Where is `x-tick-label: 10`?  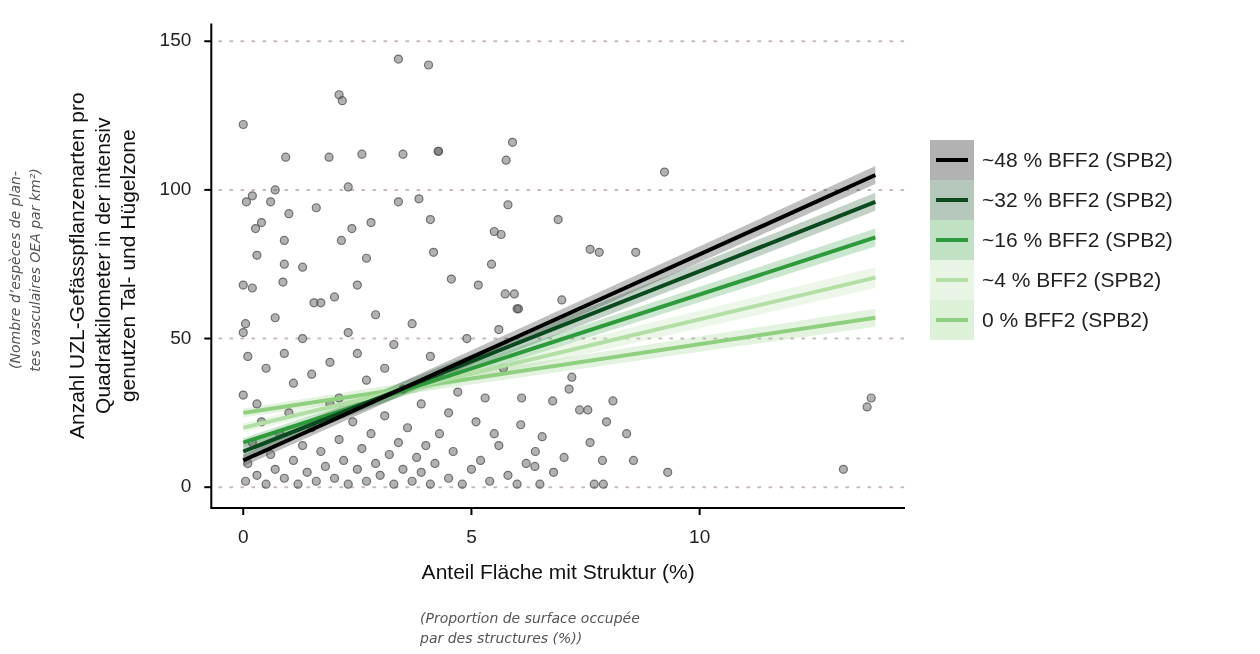 x-tick-label: 10 is located at coordinates (700, 536).